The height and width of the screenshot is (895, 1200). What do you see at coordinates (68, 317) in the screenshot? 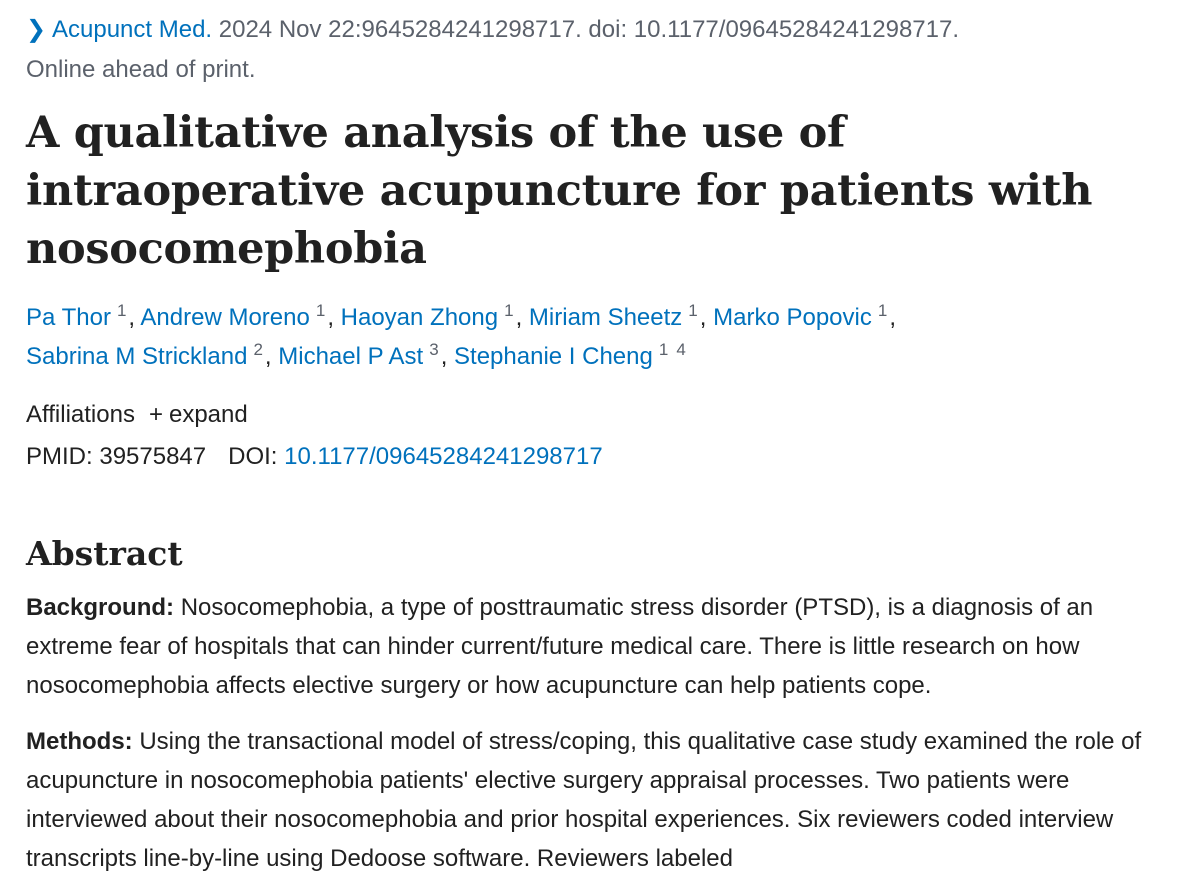
I see `author-link: Pa Thor` at bounding box center [68, 317].